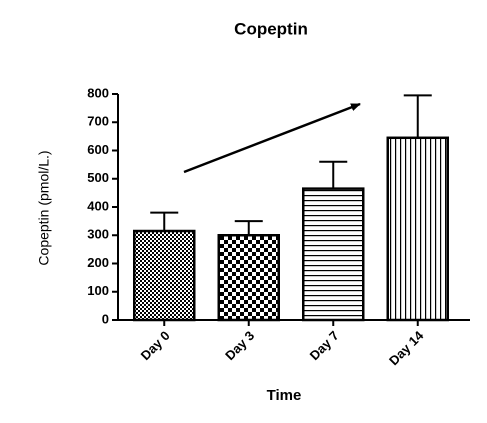 This screenshot has width=487, height=423. I want to click on x-tick-label: Day 7, so click(324, 345).